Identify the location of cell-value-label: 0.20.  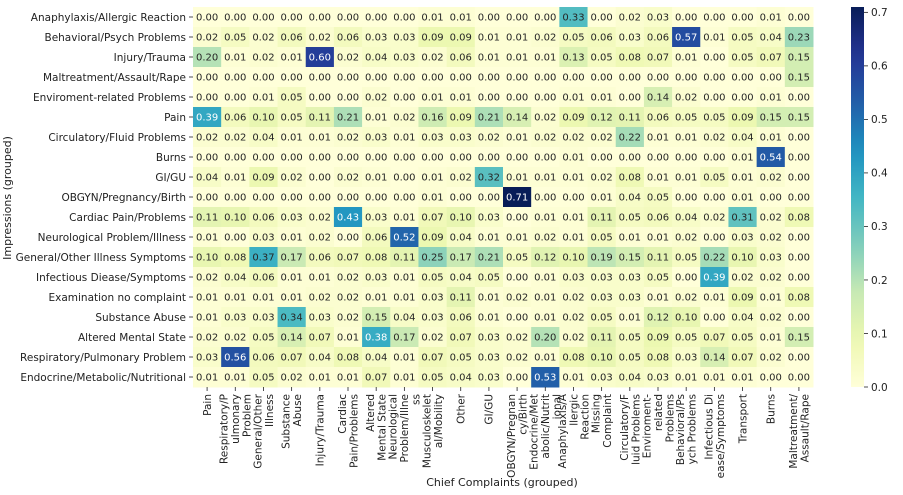
(545, 338).